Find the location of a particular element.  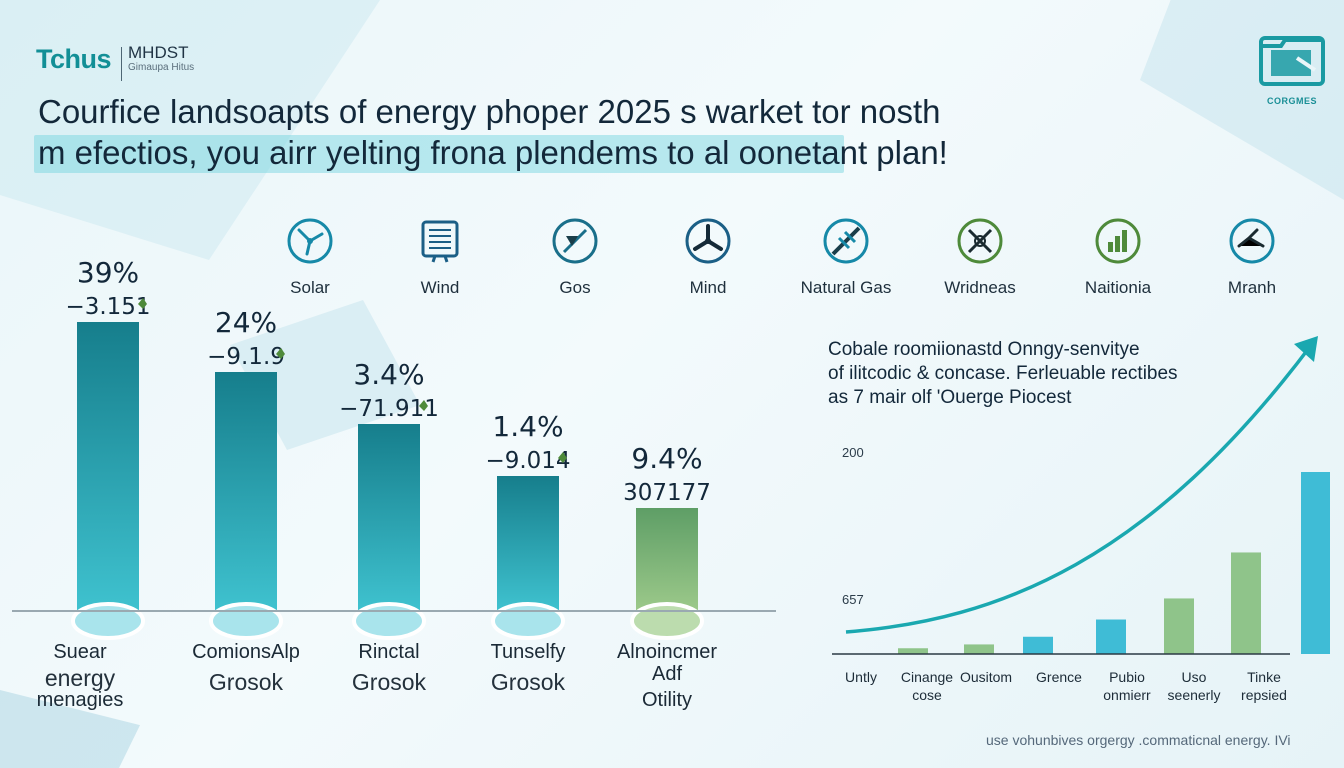

right-category-label: cose is located at coordinates (927, 695).